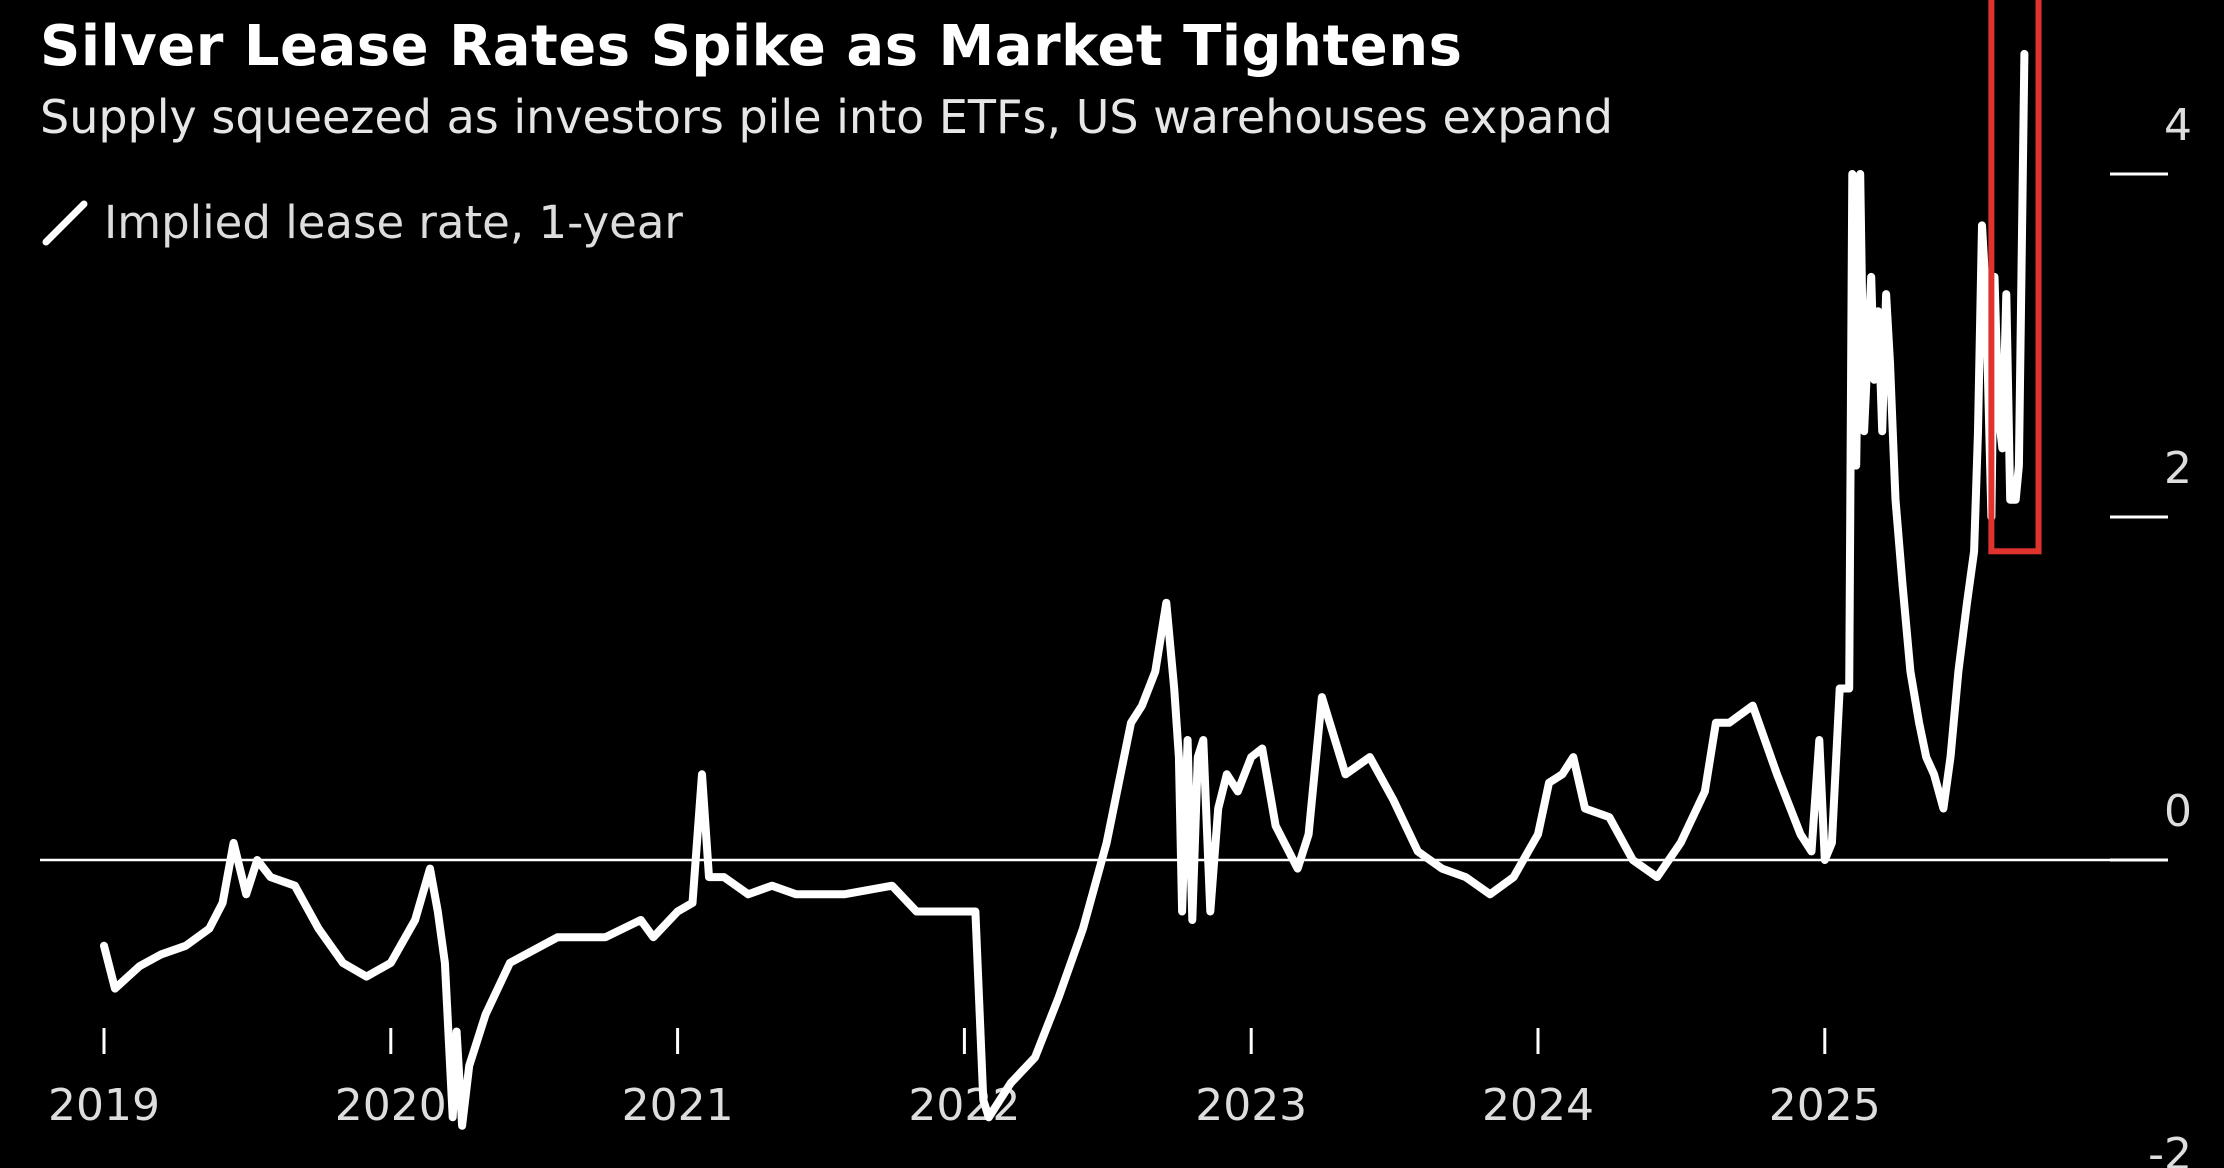 This screenshot has width=2224, height=1168. Describe the element at coordinates (2151, 634) in the screenshot. I see `y-axis: 6%420-2` at that location.